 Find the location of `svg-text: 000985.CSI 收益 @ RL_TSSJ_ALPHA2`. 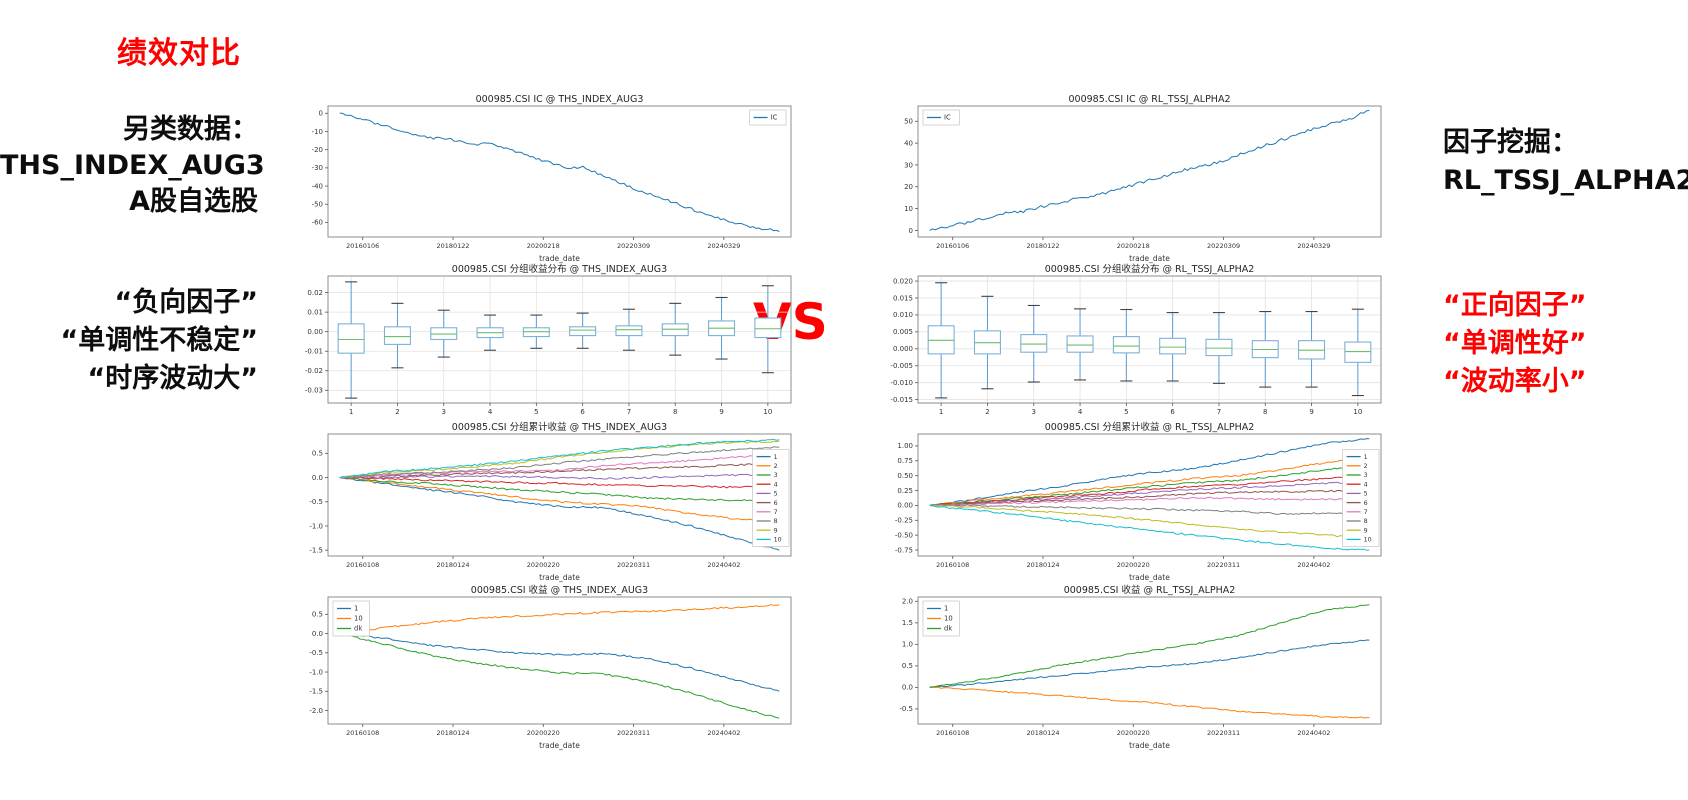

svg-text: 000985.CSI 收益 @ RL_TSSJ_ALPHA2 is located at coordinates (1150, 590).